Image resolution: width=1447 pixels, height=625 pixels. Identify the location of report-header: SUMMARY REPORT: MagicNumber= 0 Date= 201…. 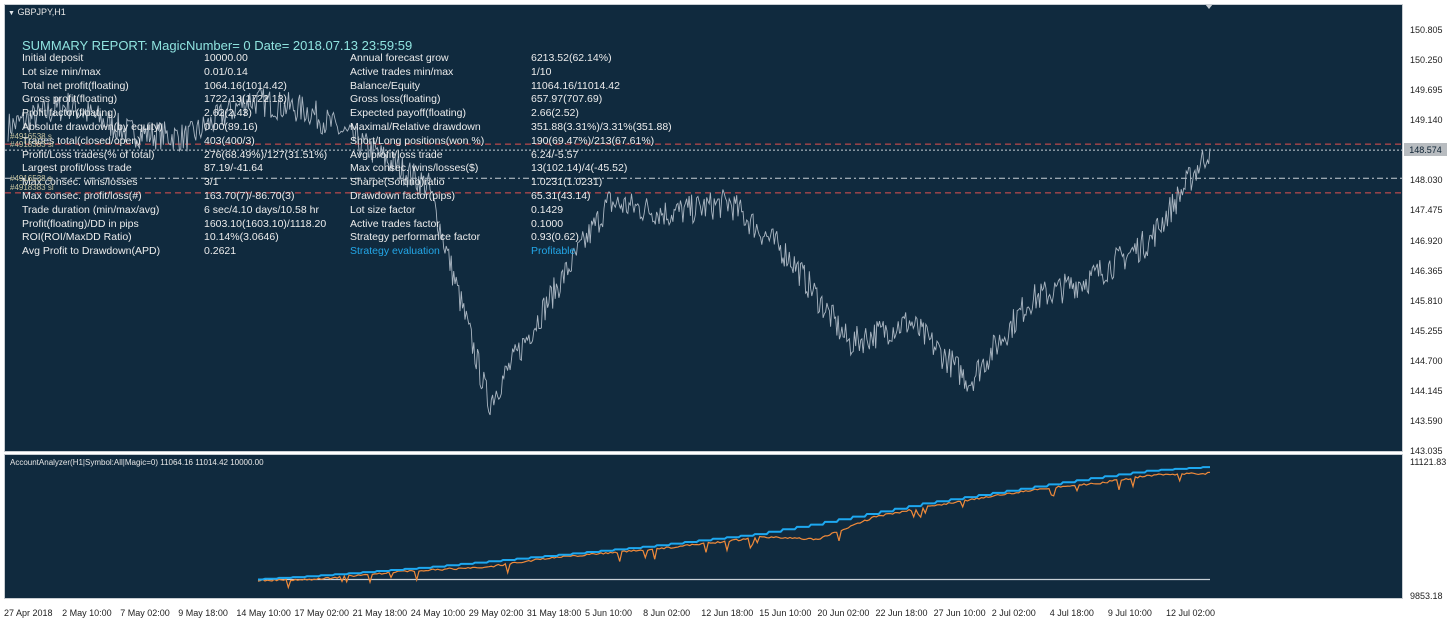
(217, 45).